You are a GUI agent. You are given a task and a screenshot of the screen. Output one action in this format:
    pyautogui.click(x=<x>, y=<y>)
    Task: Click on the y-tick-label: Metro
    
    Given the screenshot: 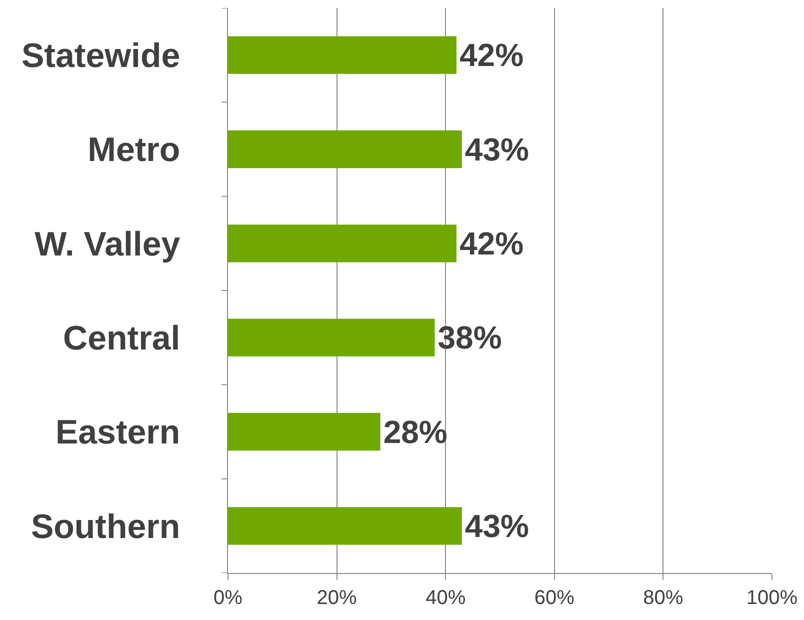 What is the action you would take?
    pyautogui.click(x=134, y=150)
    